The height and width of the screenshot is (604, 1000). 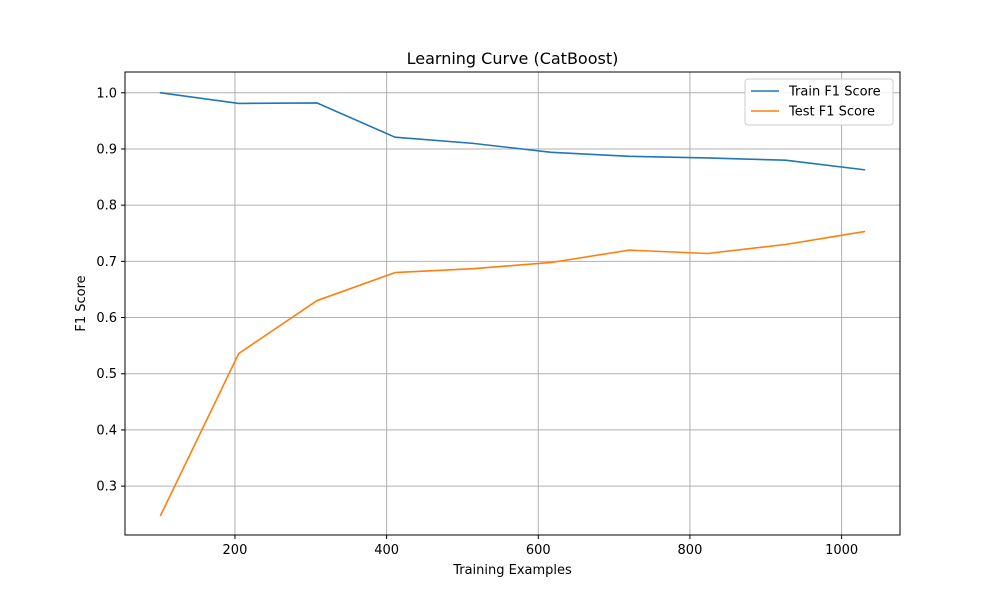 I want to click on y-tick-label: 0.4, so click(x=106, y=430).